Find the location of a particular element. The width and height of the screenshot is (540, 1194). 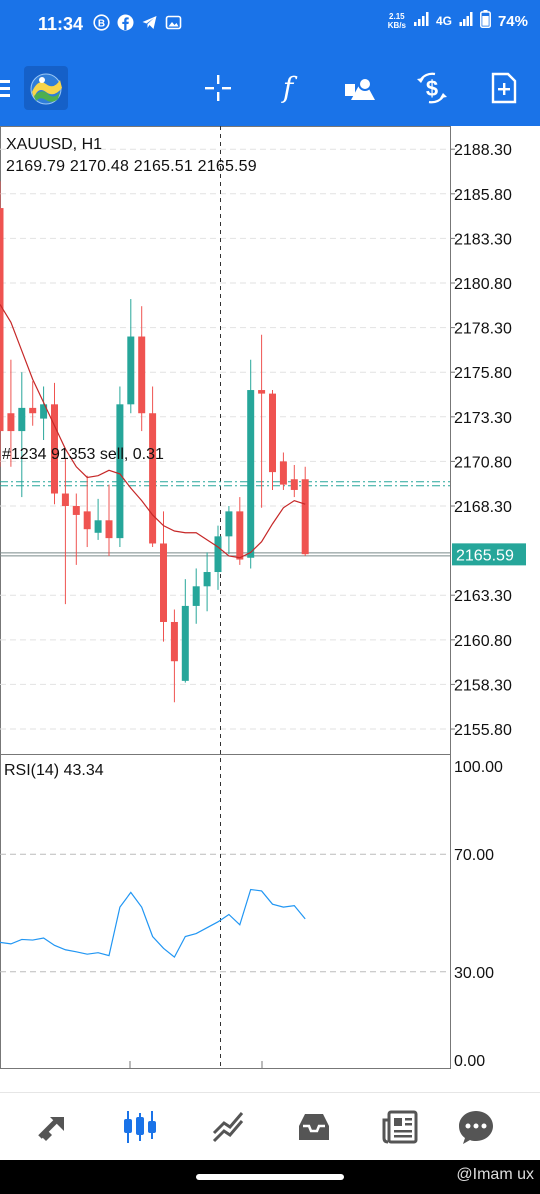

rsi-level-label: 0.00 is located at coordinates (469, 1061).